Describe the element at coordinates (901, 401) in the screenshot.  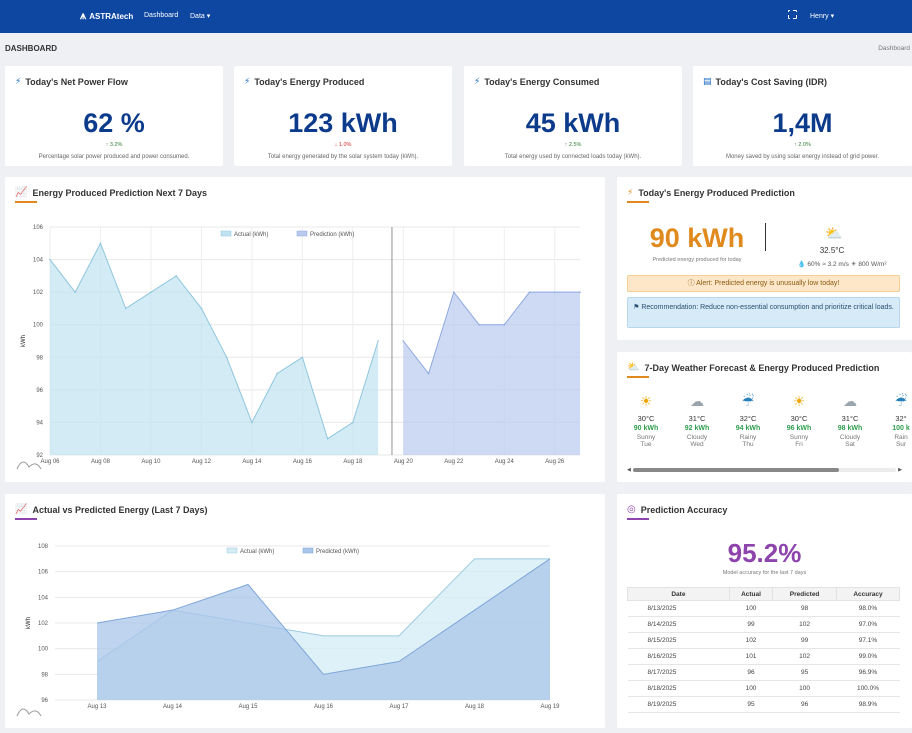
I see `rain-icon: ☔` at that location.